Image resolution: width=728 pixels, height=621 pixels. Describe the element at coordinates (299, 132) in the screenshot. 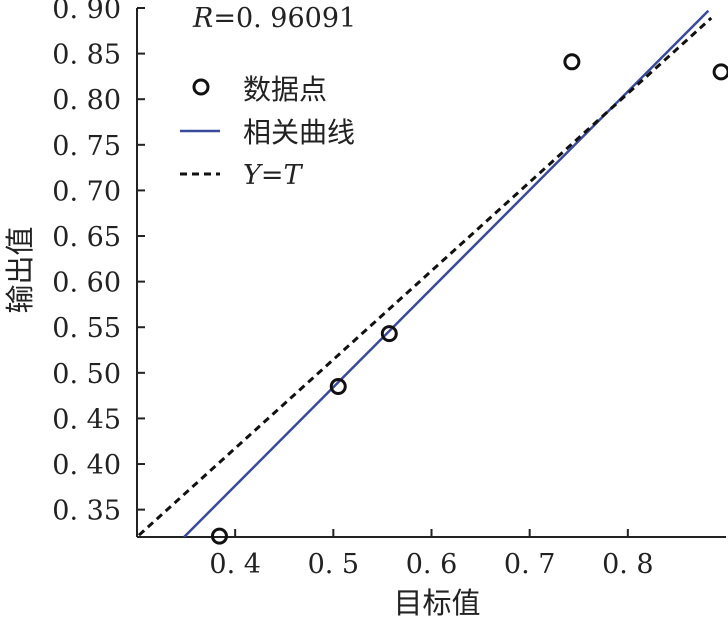

I see `legend-label-fit: 相关曲线` at that location.